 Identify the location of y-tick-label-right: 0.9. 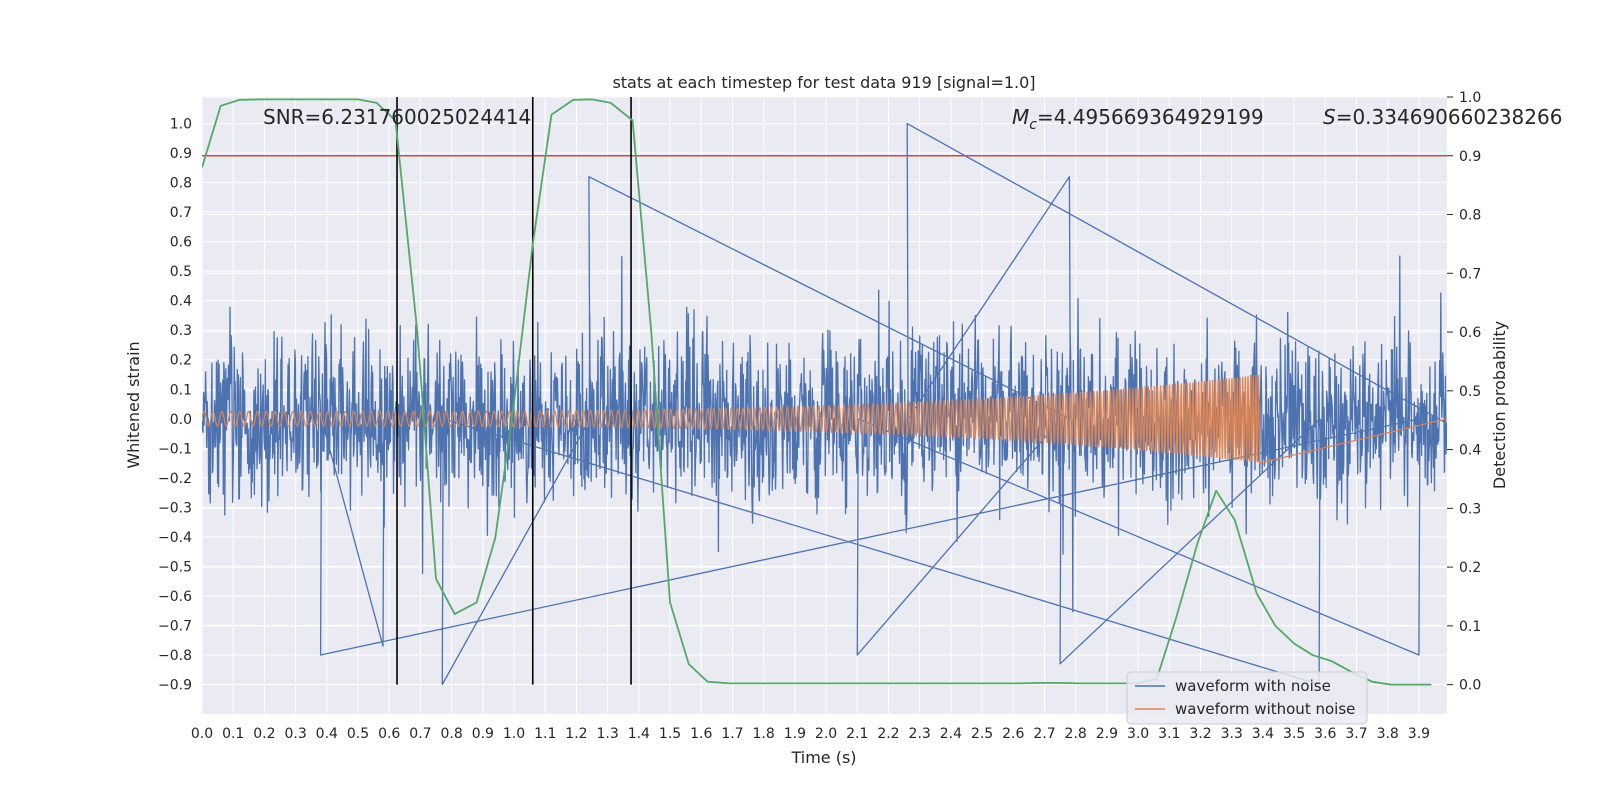
(1470, 157).